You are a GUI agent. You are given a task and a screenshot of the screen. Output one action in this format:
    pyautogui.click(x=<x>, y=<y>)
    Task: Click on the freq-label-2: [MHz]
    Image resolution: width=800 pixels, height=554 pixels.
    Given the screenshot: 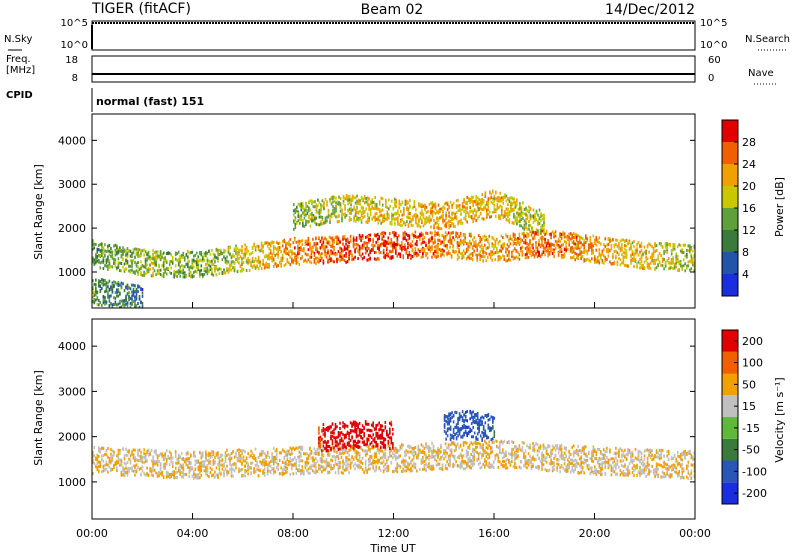 What is the action you would take?
    pyautogui.click(x=20, y=70)
    